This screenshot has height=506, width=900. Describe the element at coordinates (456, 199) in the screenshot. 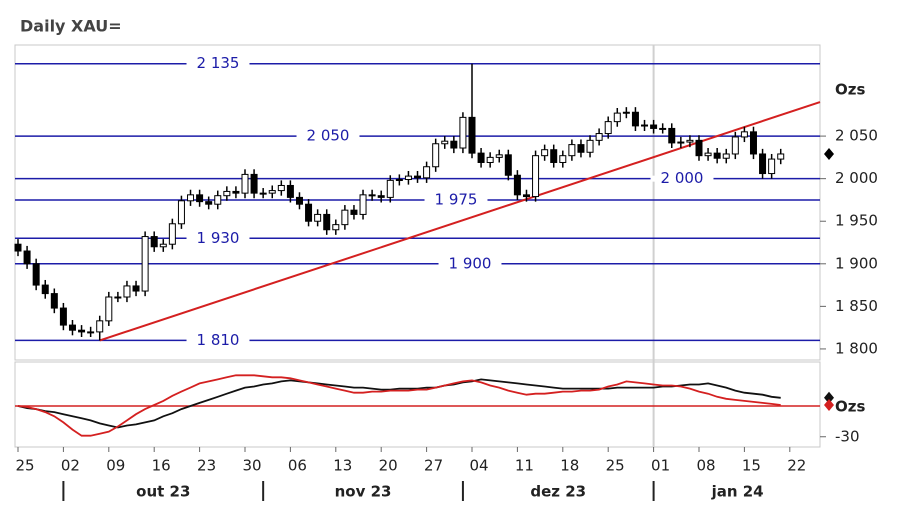

I see `level-label: 1 975` at that location.